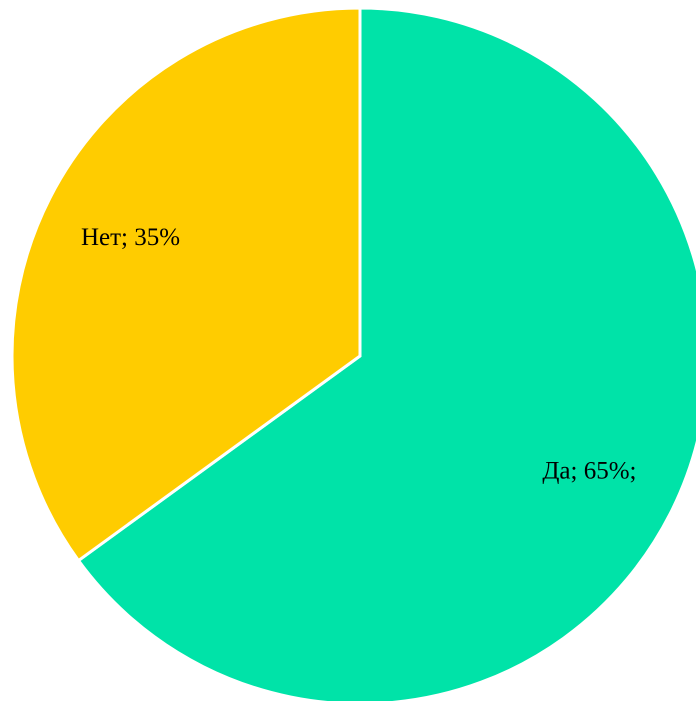 Image resolution: width=696 pixels, height=701 pixels. I want to click on data-label: Нет; 35%, so click(130, 237).